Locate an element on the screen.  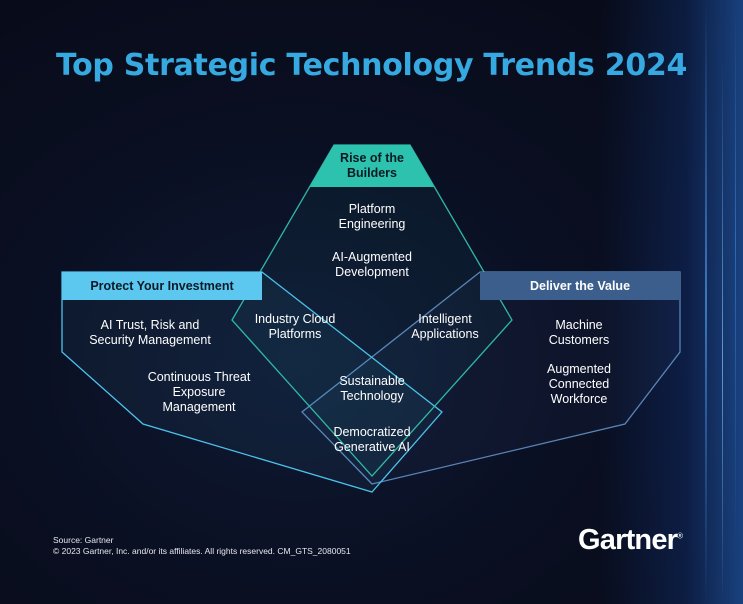
trend-machine-customers: Machine Customers is located at coordinates (579, 332).